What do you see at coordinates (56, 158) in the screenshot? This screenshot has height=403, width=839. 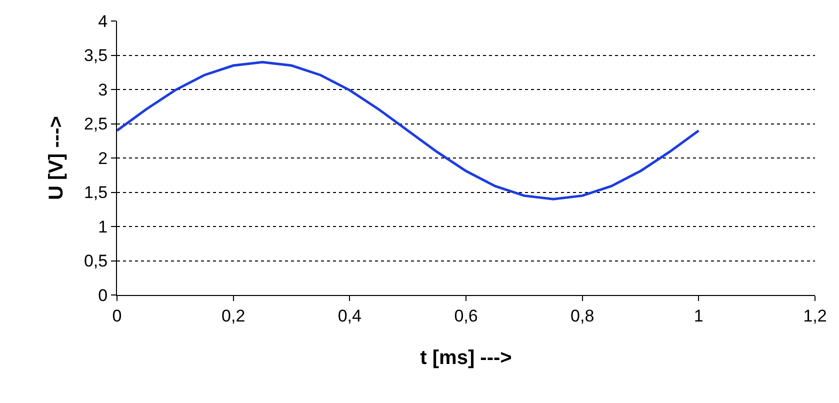 I see `y-axis-title: U [V] --->` at bounding box center [56, 158].